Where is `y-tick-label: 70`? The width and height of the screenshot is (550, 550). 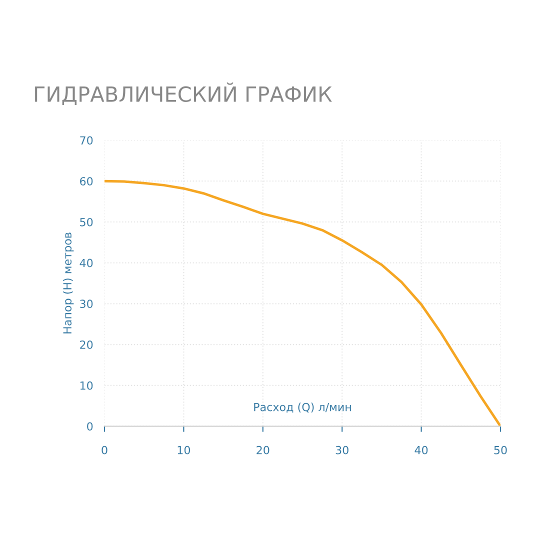
y-tick-label: 70 is located at coordinates (86, 140).